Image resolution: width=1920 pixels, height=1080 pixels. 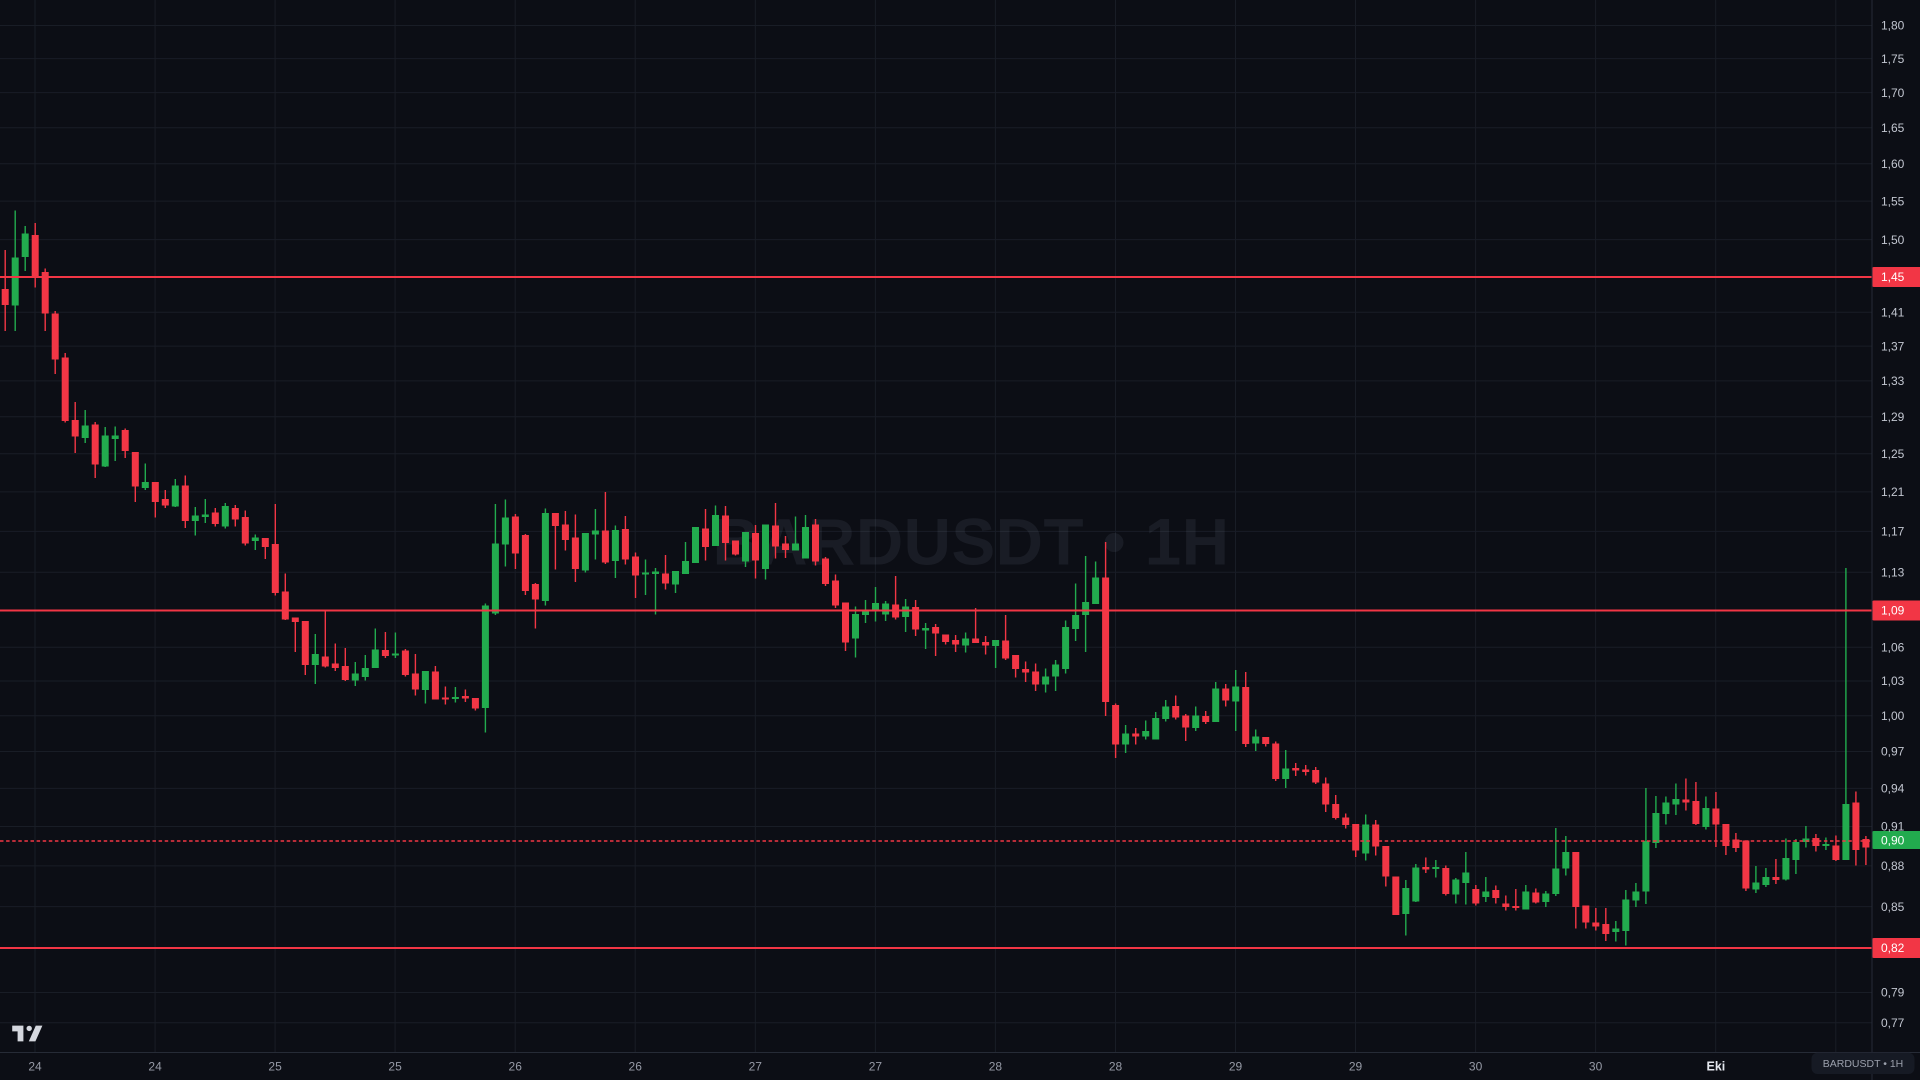 I want to click on svg-text: 1,13, so click(x=1893, y=572).